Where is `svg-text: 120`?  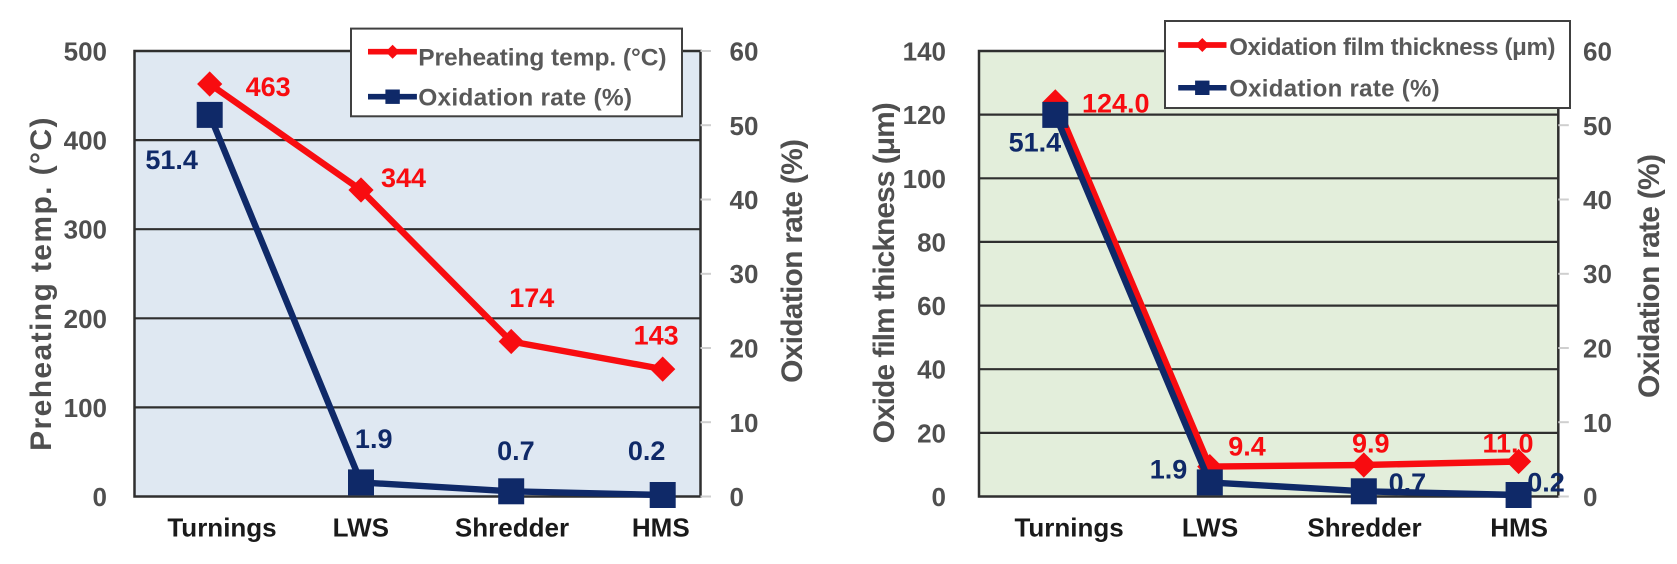
svg-text: 120 is located at coordinates (924, 115).